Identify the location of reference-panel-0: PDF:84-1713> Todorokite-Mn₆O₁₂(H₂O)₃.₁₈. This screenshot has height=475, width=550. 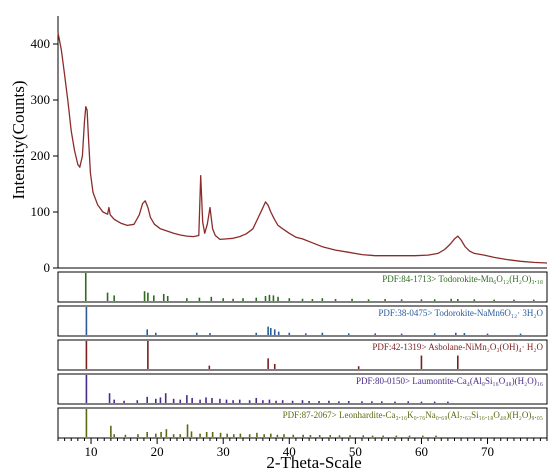
(302, 287).